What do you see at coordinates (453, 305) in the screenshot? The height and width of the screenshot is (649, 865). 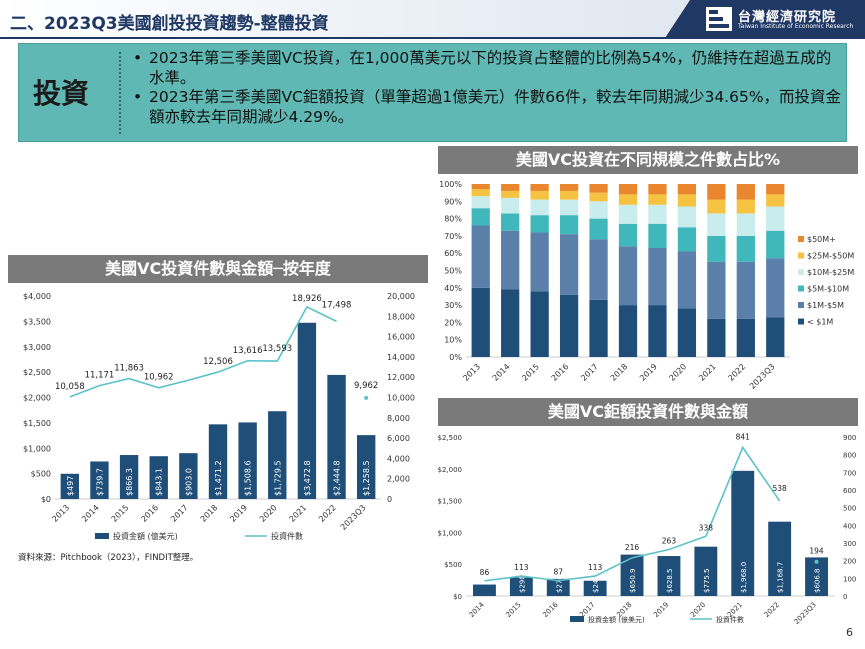 I see `y-tick-label: 30%` at bounding box center [453, 305].